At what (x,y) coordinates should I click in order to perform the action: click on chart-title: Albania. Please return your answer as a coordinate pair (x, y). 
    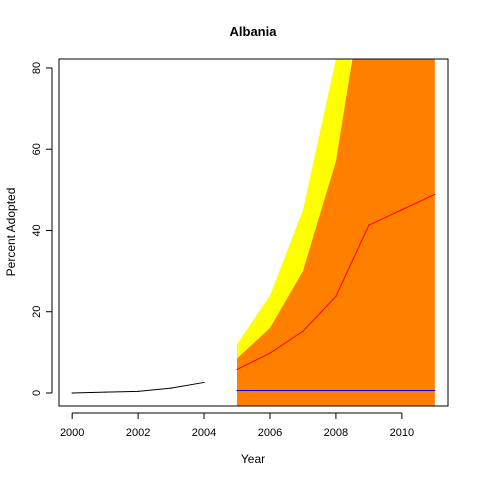
    Looking at the image, I should click on (254, 31).